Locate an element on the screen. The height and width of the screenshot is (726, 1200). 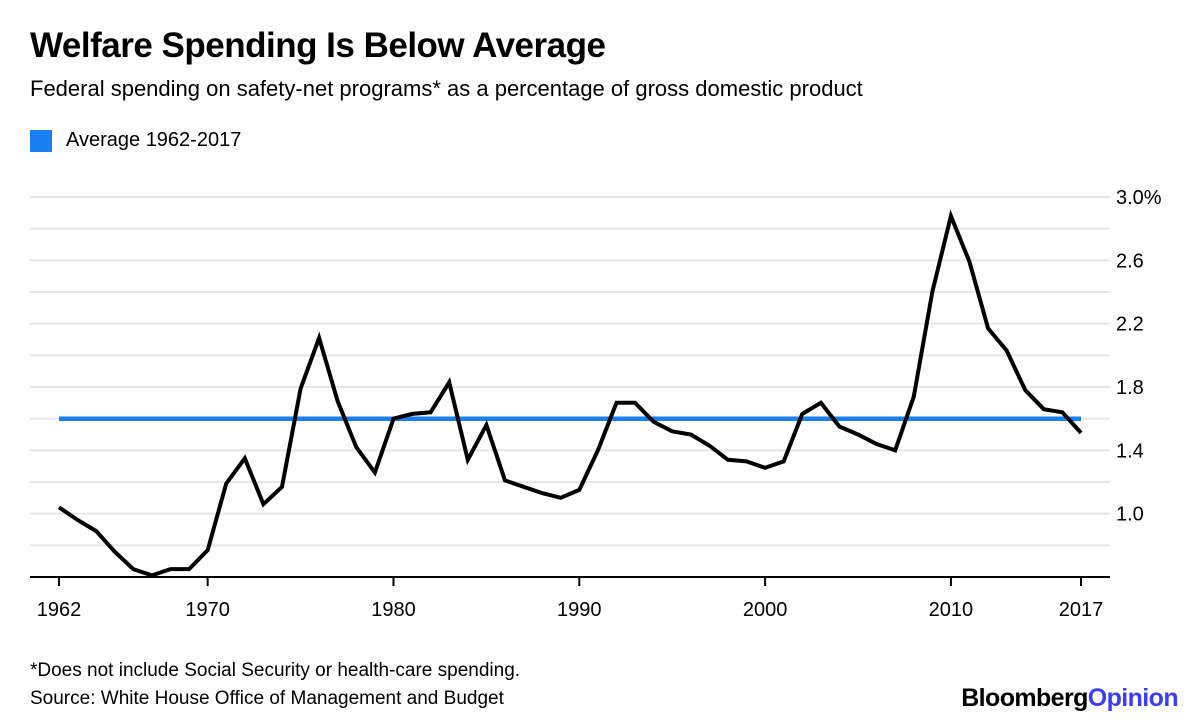
brand-opinion: Opinion is located at coordinates (1133, 698).